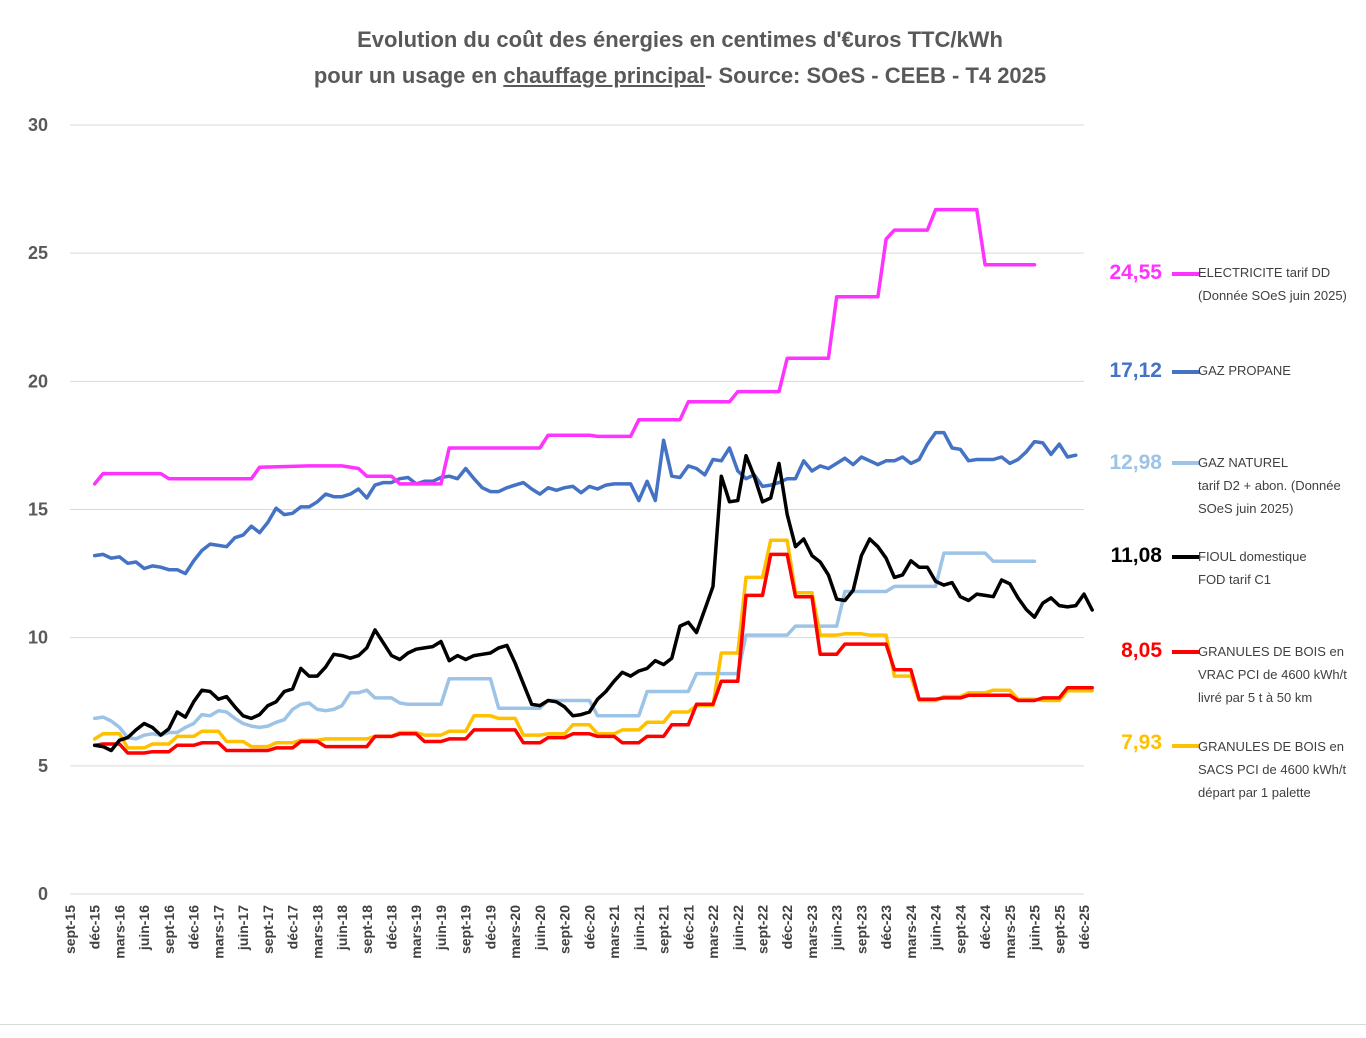 This screenshot has width=1366, height=1038. Describe the element at coordinates (1264, 272) in the screenshot. I see `legend-label-line: ELECTRICITE tarif DD` at that location.